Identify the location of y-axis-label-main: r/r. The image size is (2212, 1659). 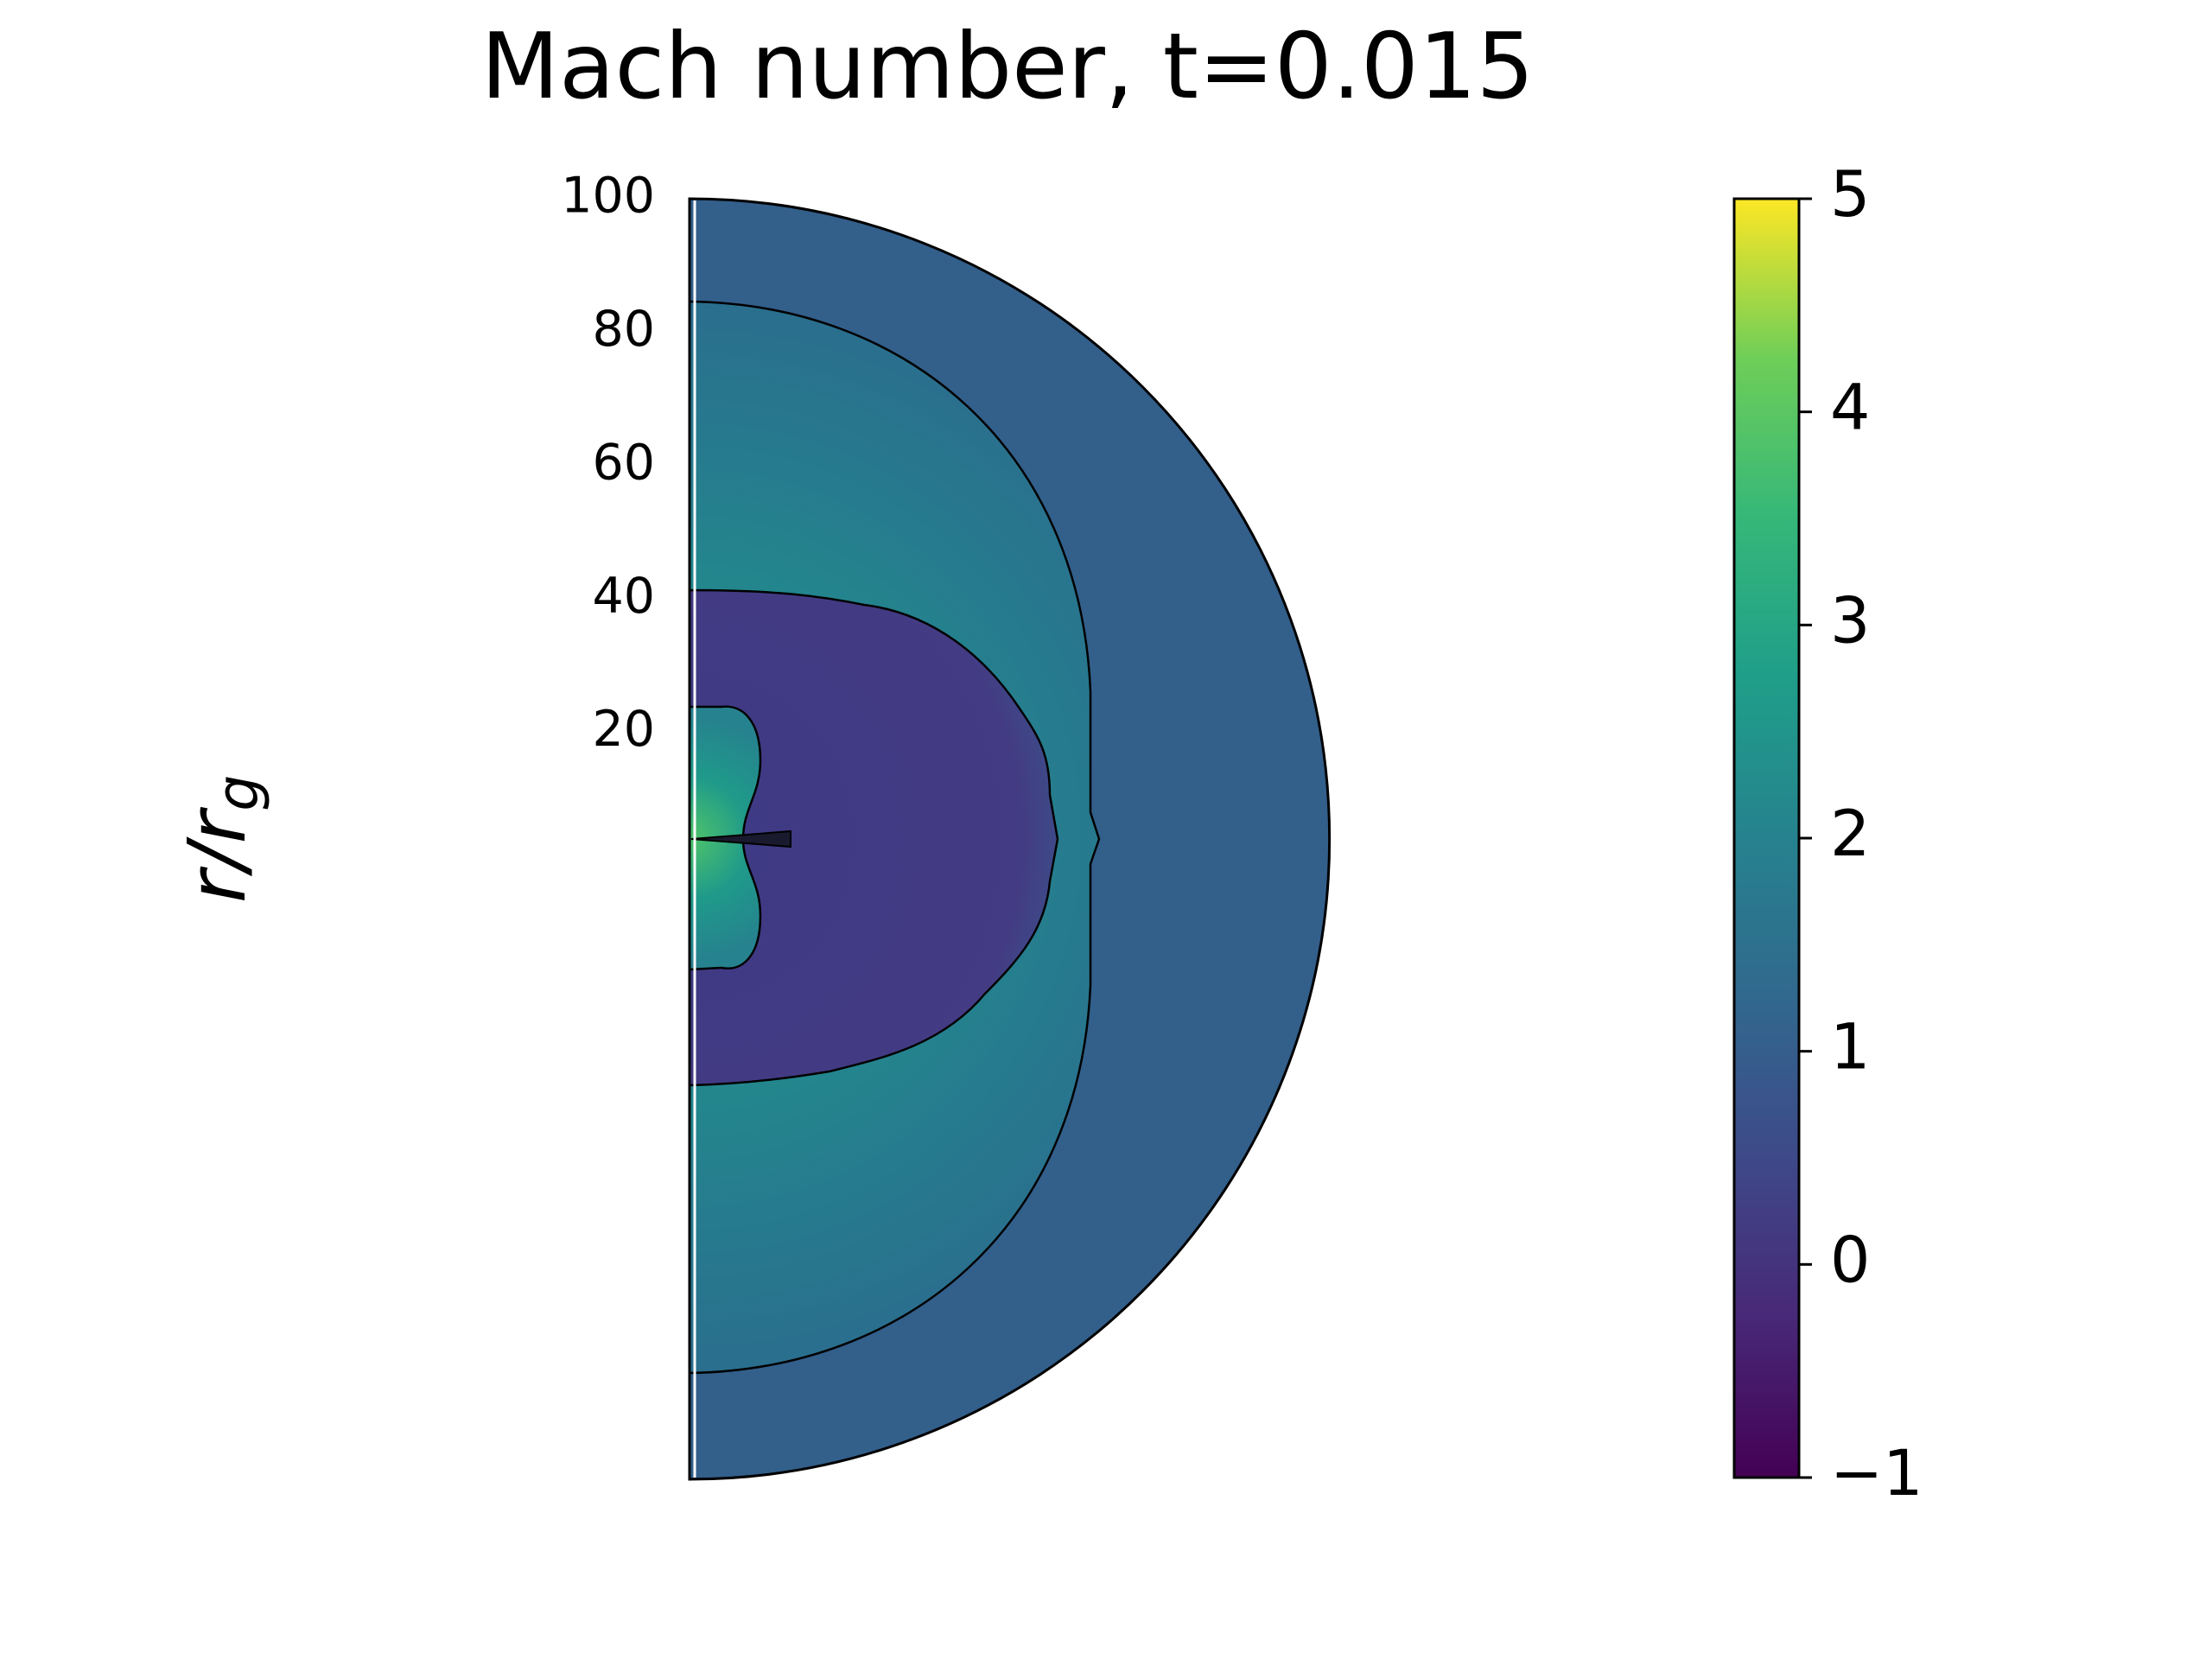
(217, 854).